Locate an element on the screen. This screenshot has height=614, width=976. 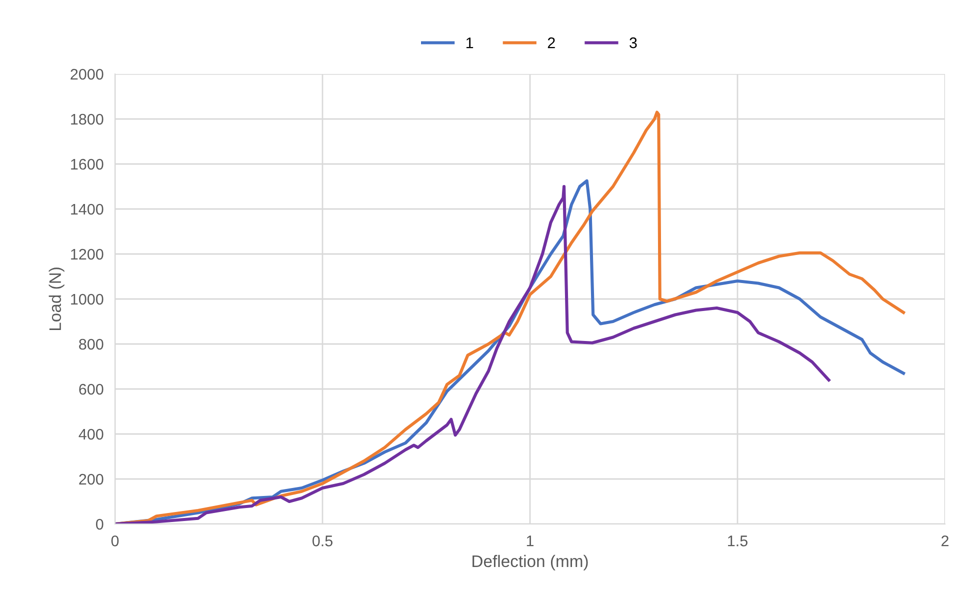
y-tick-label: 800 is located at coordinates (91, 344).